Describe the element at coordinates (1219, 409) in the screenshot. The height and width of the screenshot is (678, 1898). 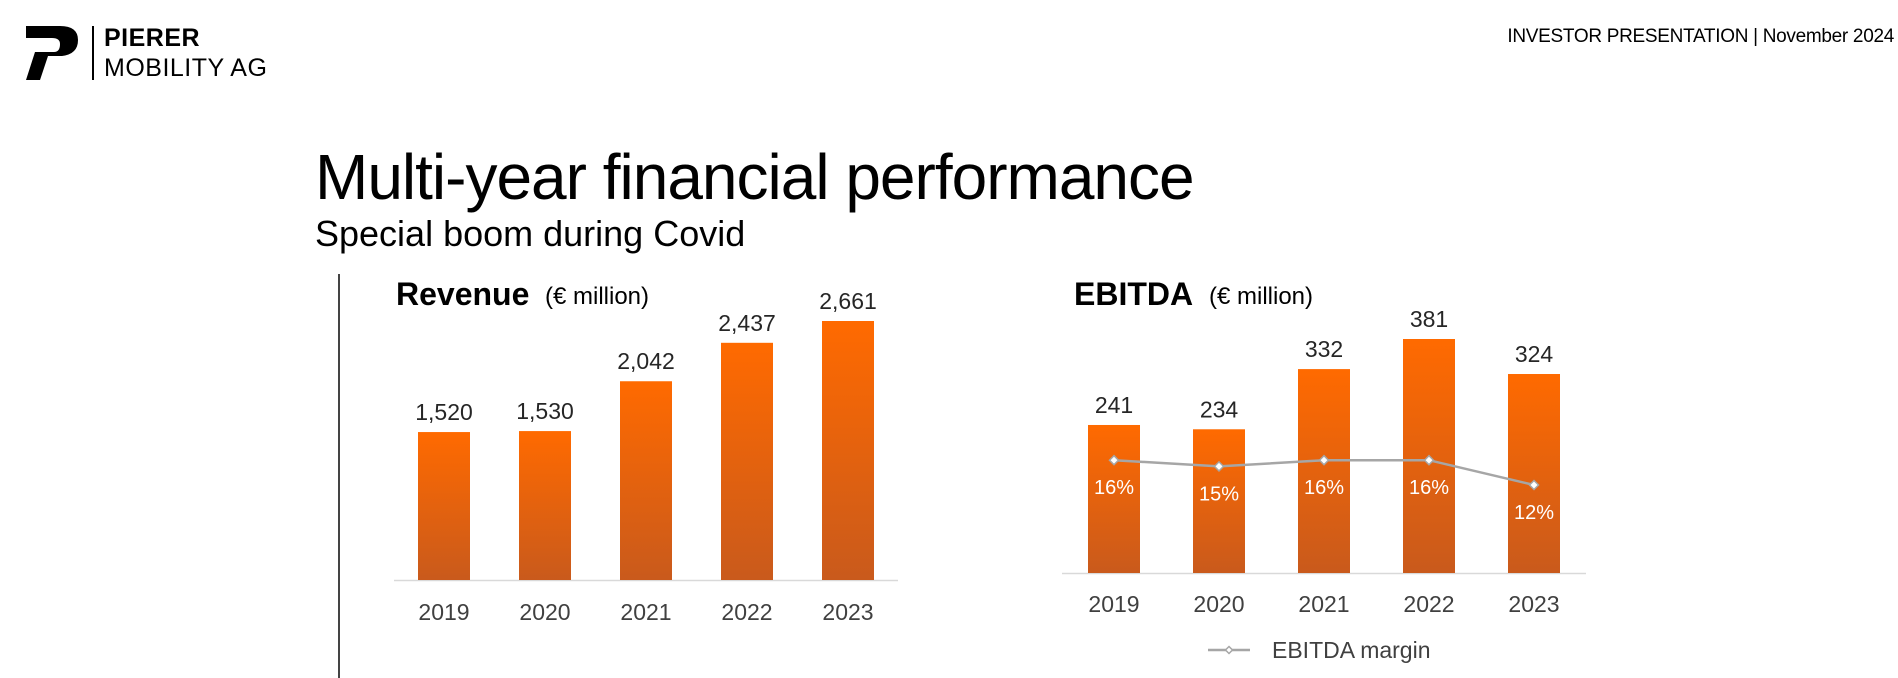
I see `ebitda-value-label-2020: 234` at that location.